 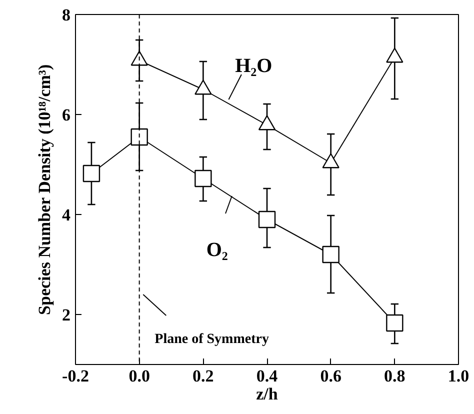 I want to click on x-tick-label: 0.6, so click(x=331, y=376).